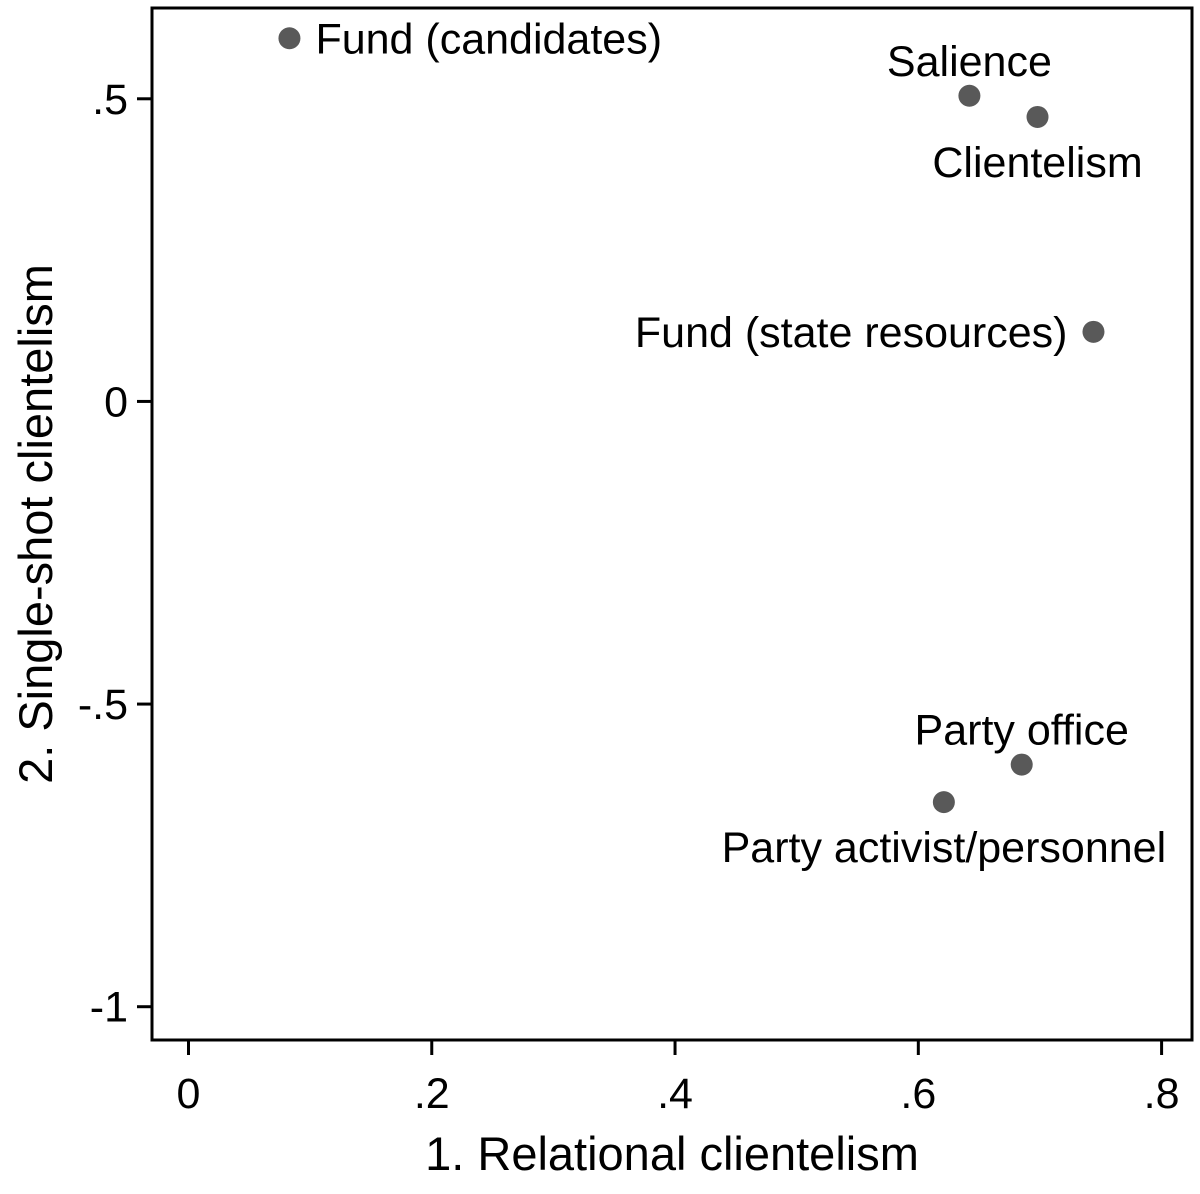  Describe the element at coordinates (675, 1094) in the screenshot. I see `x-tick-label: .4` at that location.